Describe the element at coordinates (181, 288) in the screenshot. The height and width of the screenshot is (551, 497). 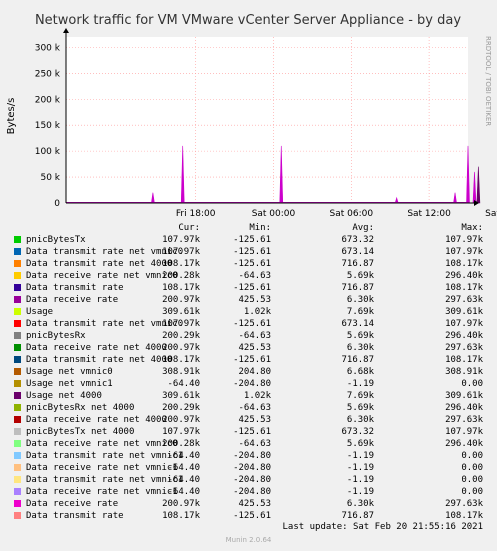
I see `legend-cur: 108.17k` at that location.